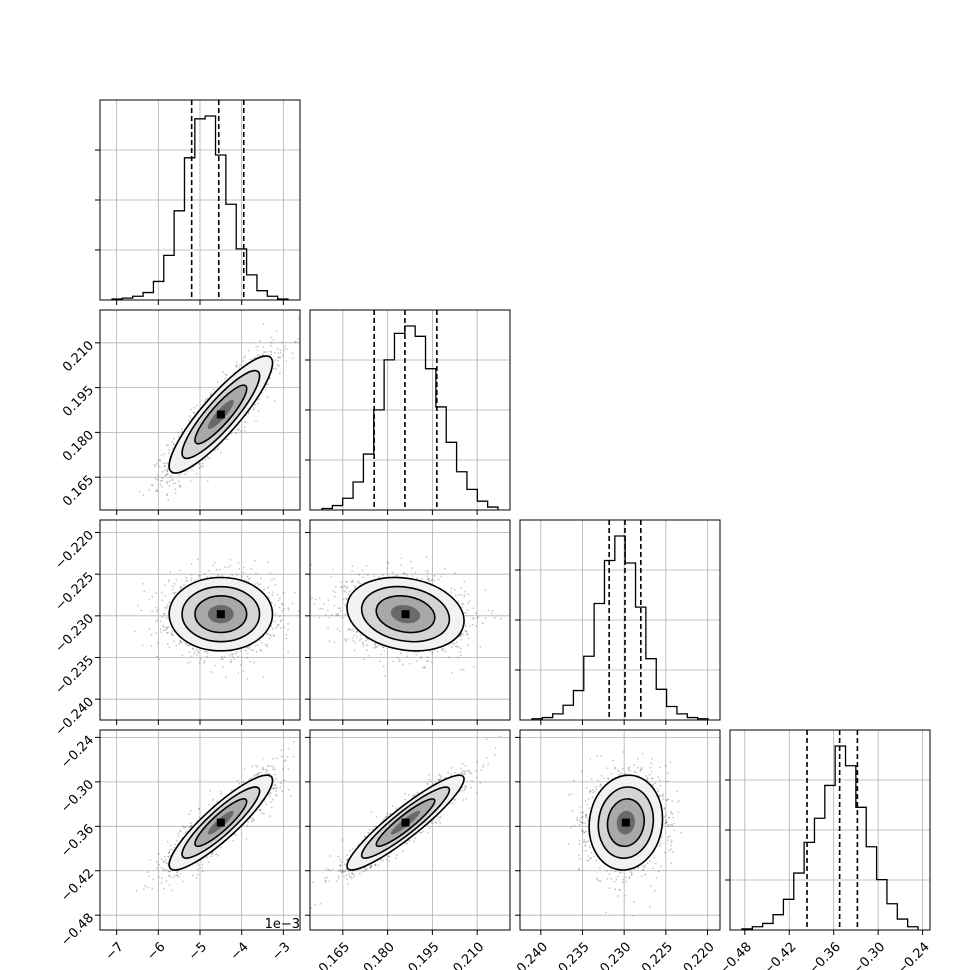 This screenshot has height=970, width=970. Describe the element at coordinates (77, 885) in the screenshot. I see `y-tick-label: −0.42` at that location.